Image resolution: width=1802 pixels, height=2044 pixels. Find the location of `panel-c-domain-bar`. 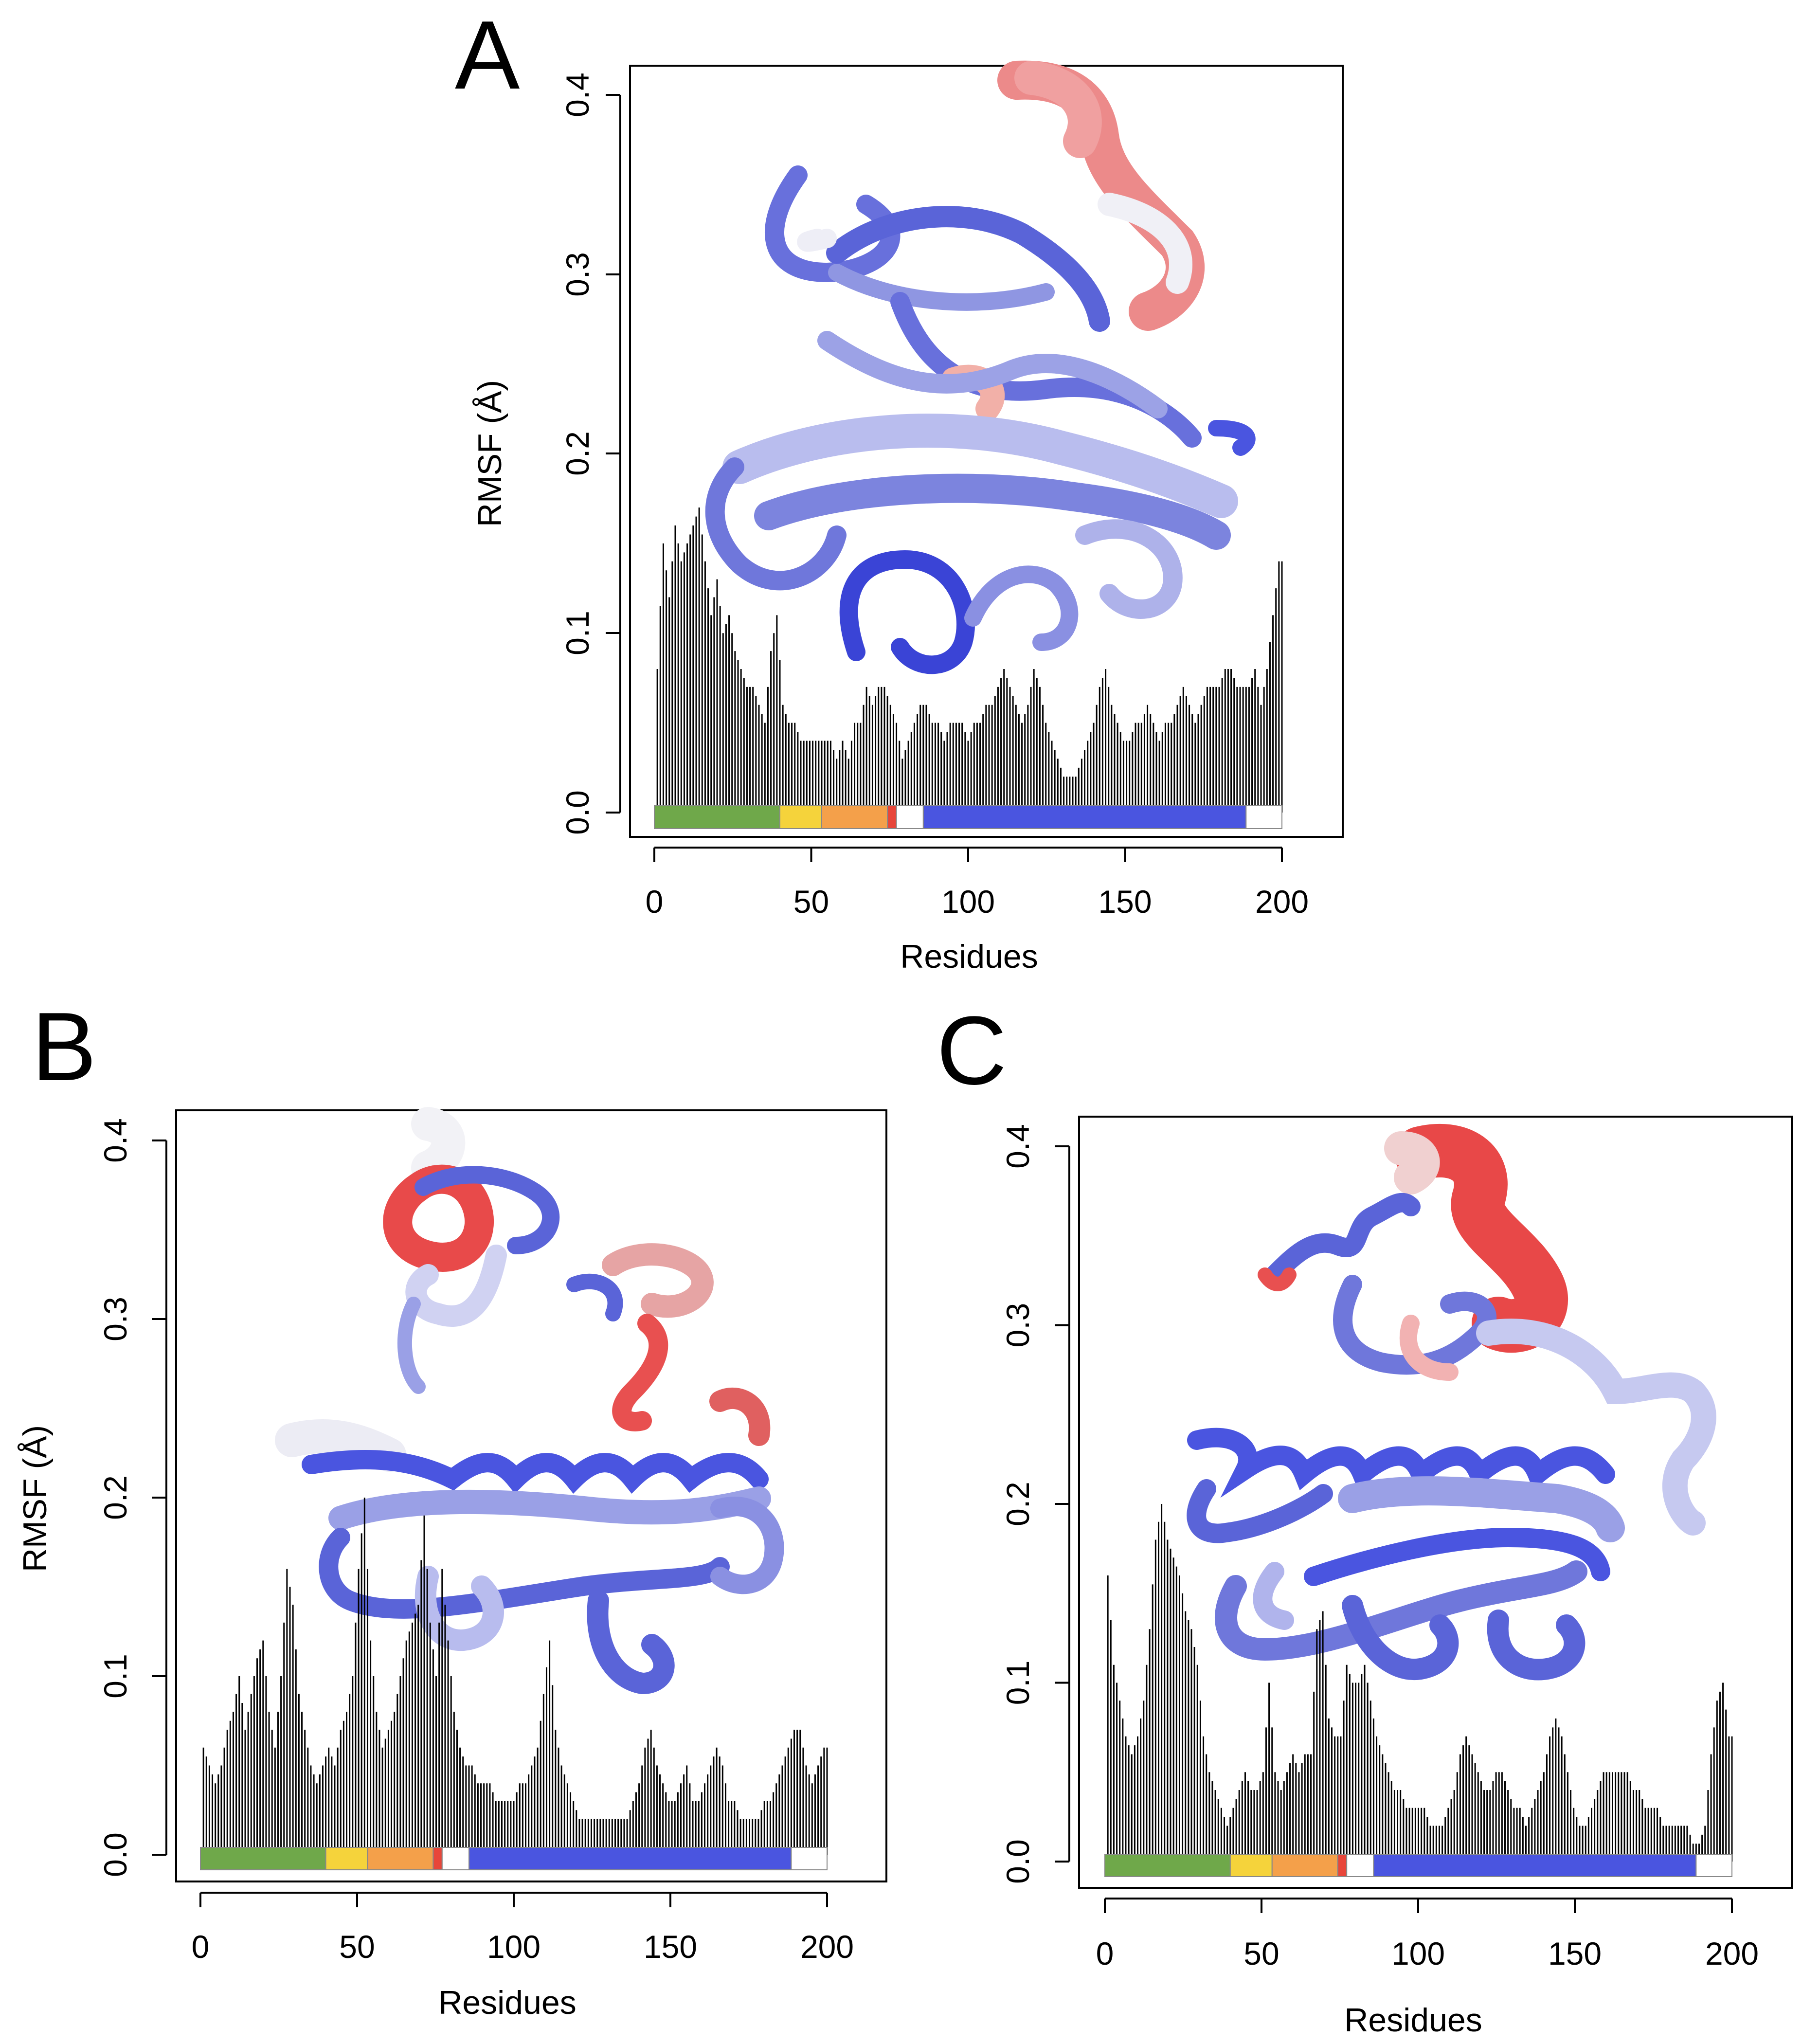

panel-c-domain-bar is located at coordinates (1418, 1866).